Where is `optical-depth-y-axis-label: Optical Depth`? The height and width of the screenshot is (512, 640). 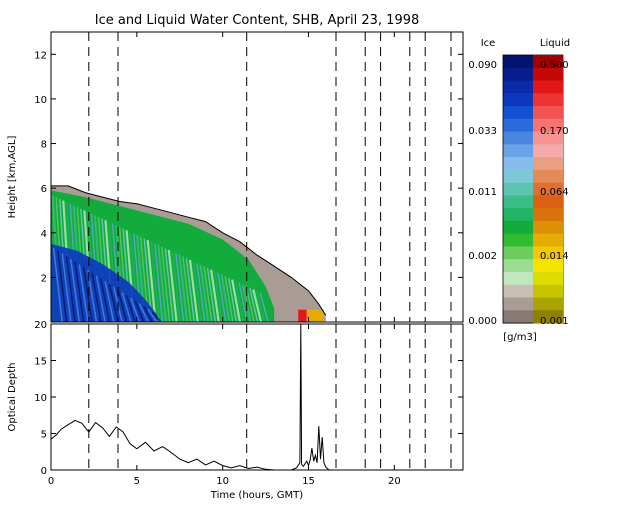
optical-depth-y-axis-label: Optical Depth is located at coordinates (12, 397).